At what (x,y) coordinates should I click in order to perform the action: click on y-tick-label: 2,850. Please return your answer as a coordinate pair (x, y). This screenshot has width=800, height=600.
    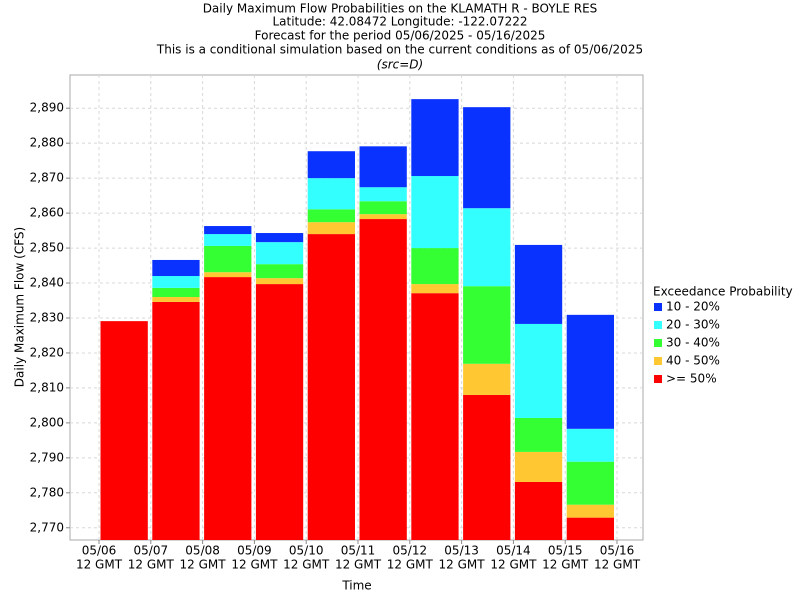
    Looking at the image, I should click on (47, 248).